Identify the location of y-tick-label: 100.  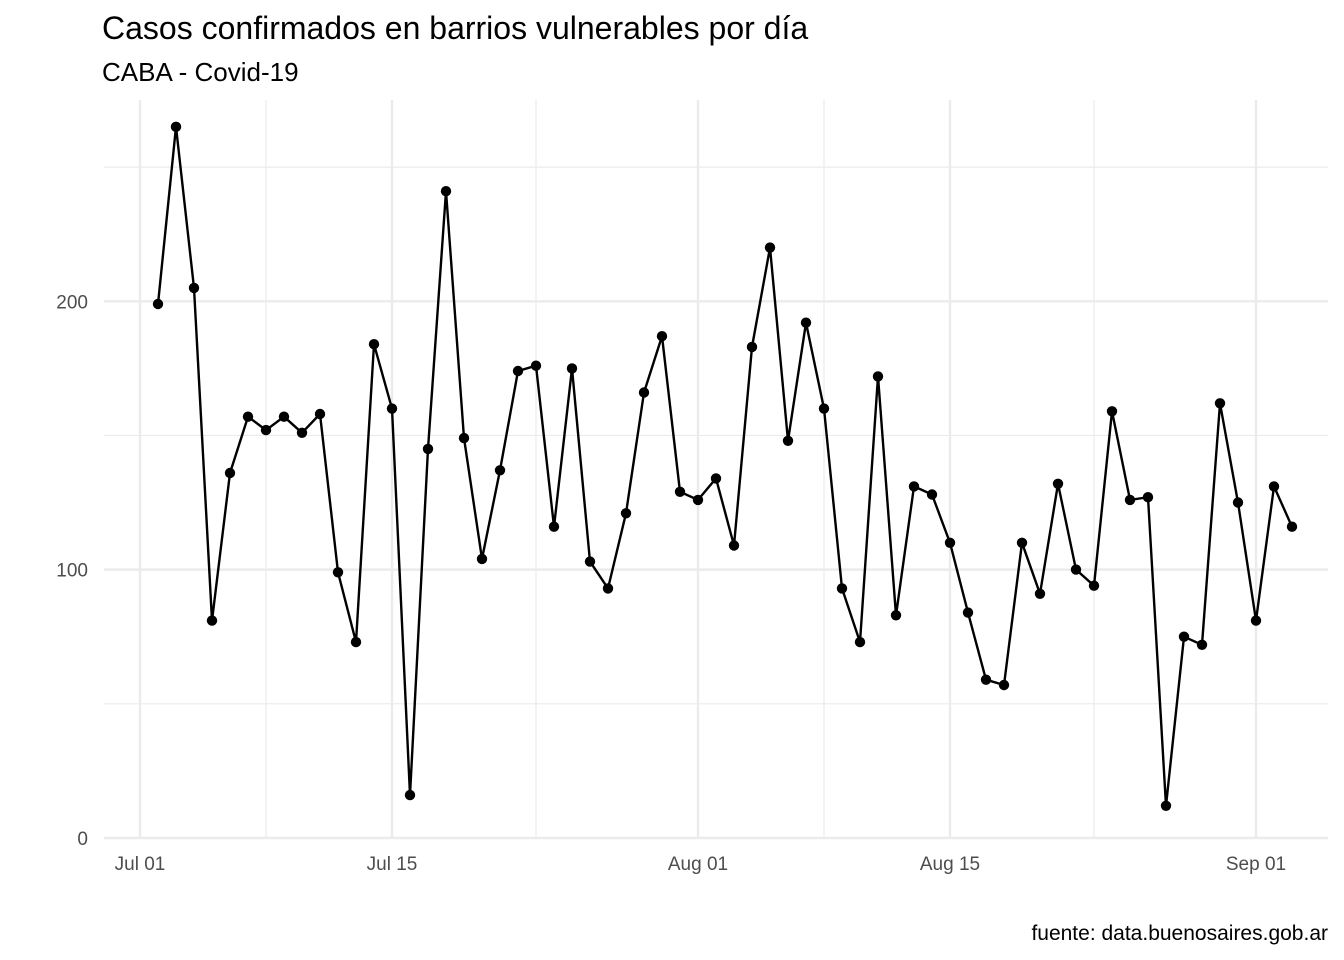
(72, 571).